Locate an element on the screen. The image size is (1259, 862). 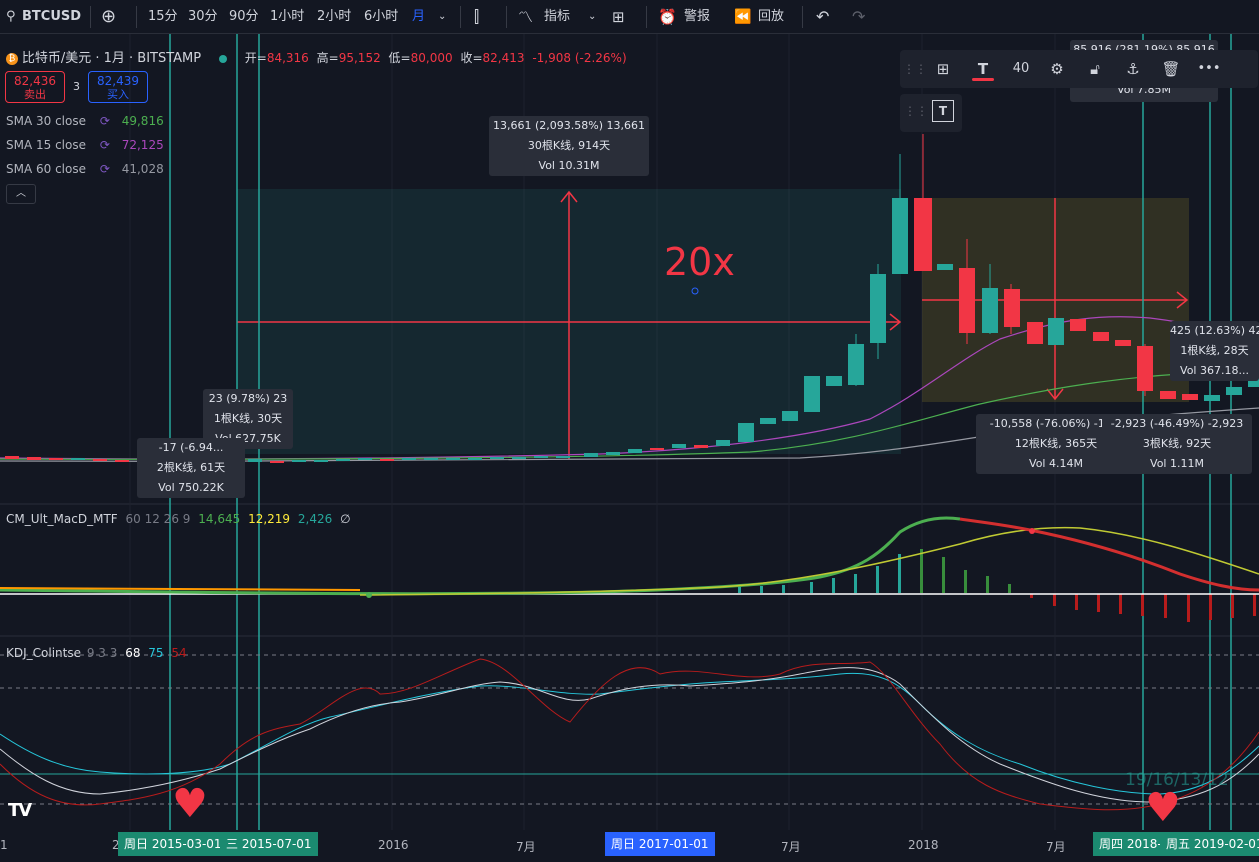
search-icon: ⚲ is located at coordinates (11, 16).